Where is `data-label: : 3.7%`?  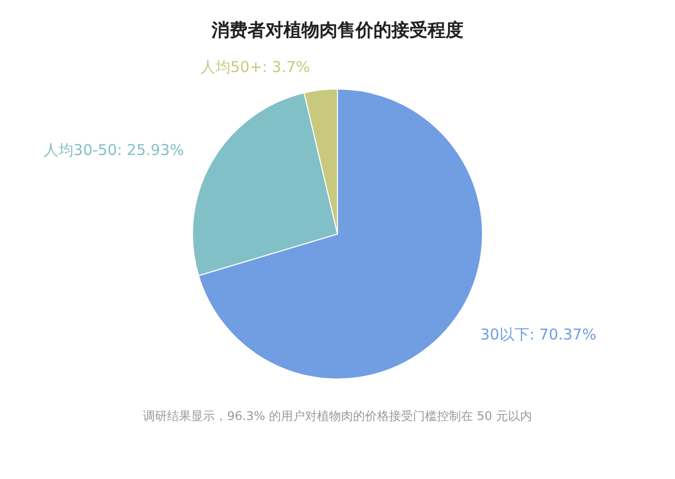
data-label: : 3.7% is located at coordinates (286, 67).